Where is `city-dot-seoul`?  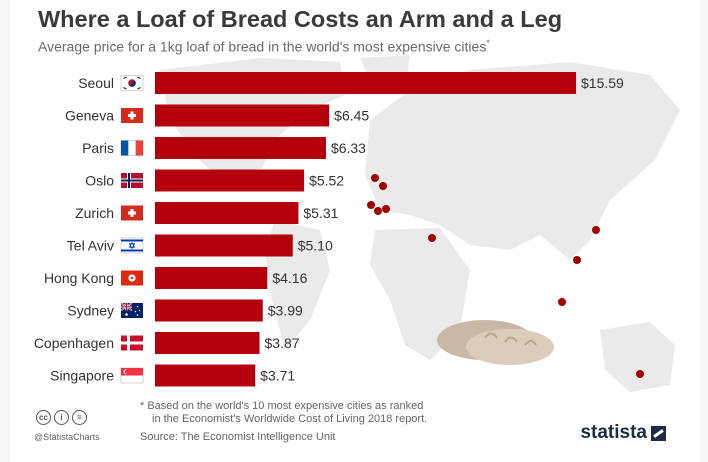 city-dot-seoul is located at coordinates (596, 230).